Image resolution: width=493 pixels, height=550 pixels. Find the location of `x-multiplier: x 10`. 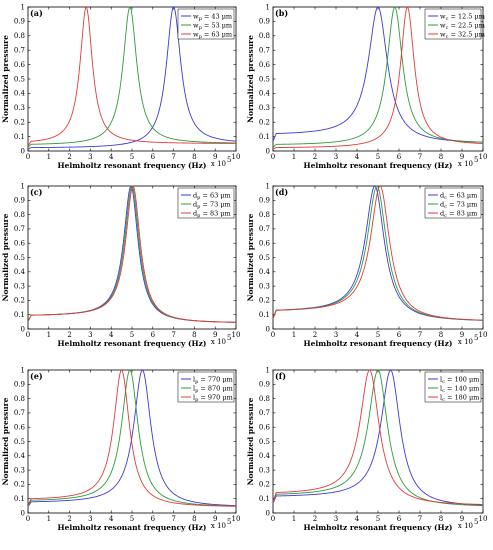

x-multiplier: x 10 is located at coordinates (465, 342).